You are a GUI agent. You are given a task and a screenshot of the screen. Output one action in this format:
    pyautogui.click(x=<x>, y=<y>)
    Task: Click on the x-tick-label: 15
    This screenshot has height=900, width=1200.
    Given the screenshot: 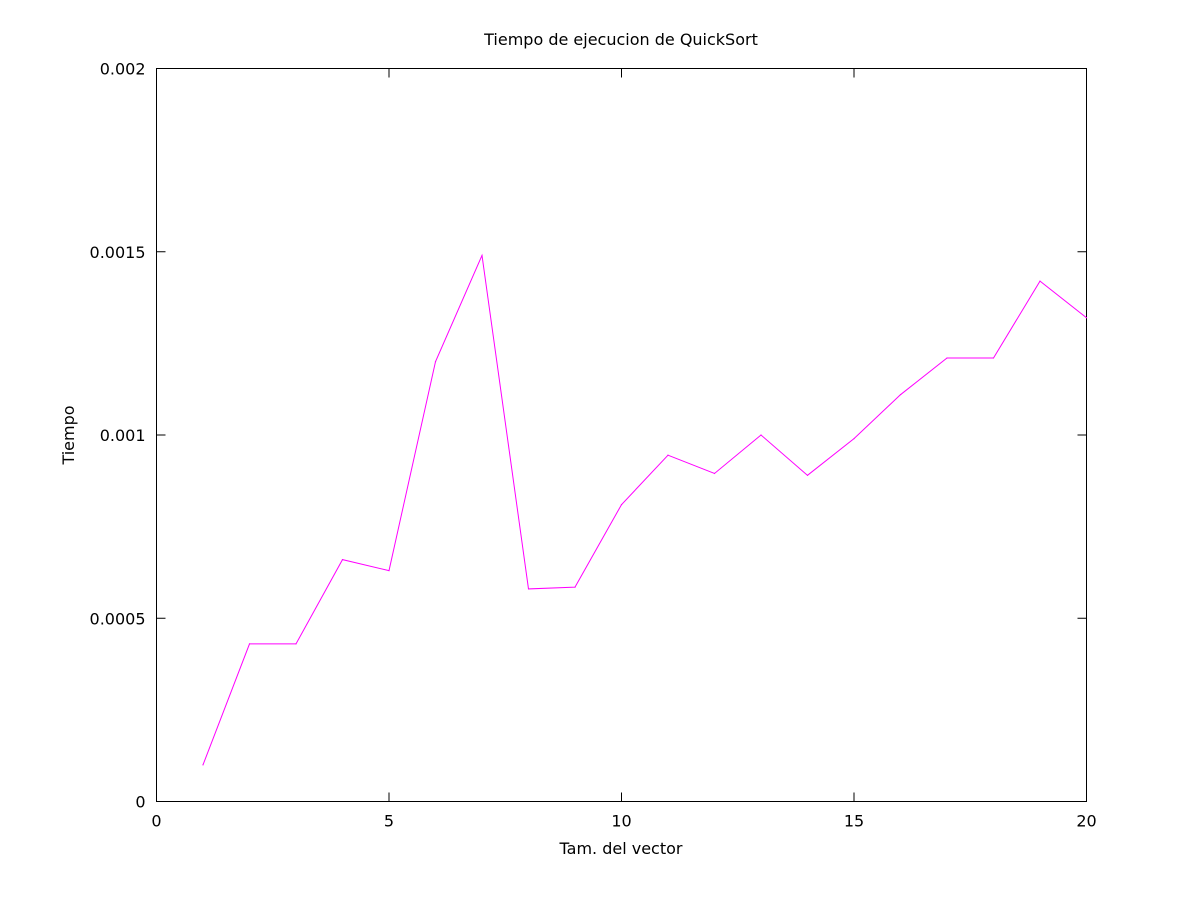 What is the action you would take?
    pyautogui.click(x=854, y=821)
    